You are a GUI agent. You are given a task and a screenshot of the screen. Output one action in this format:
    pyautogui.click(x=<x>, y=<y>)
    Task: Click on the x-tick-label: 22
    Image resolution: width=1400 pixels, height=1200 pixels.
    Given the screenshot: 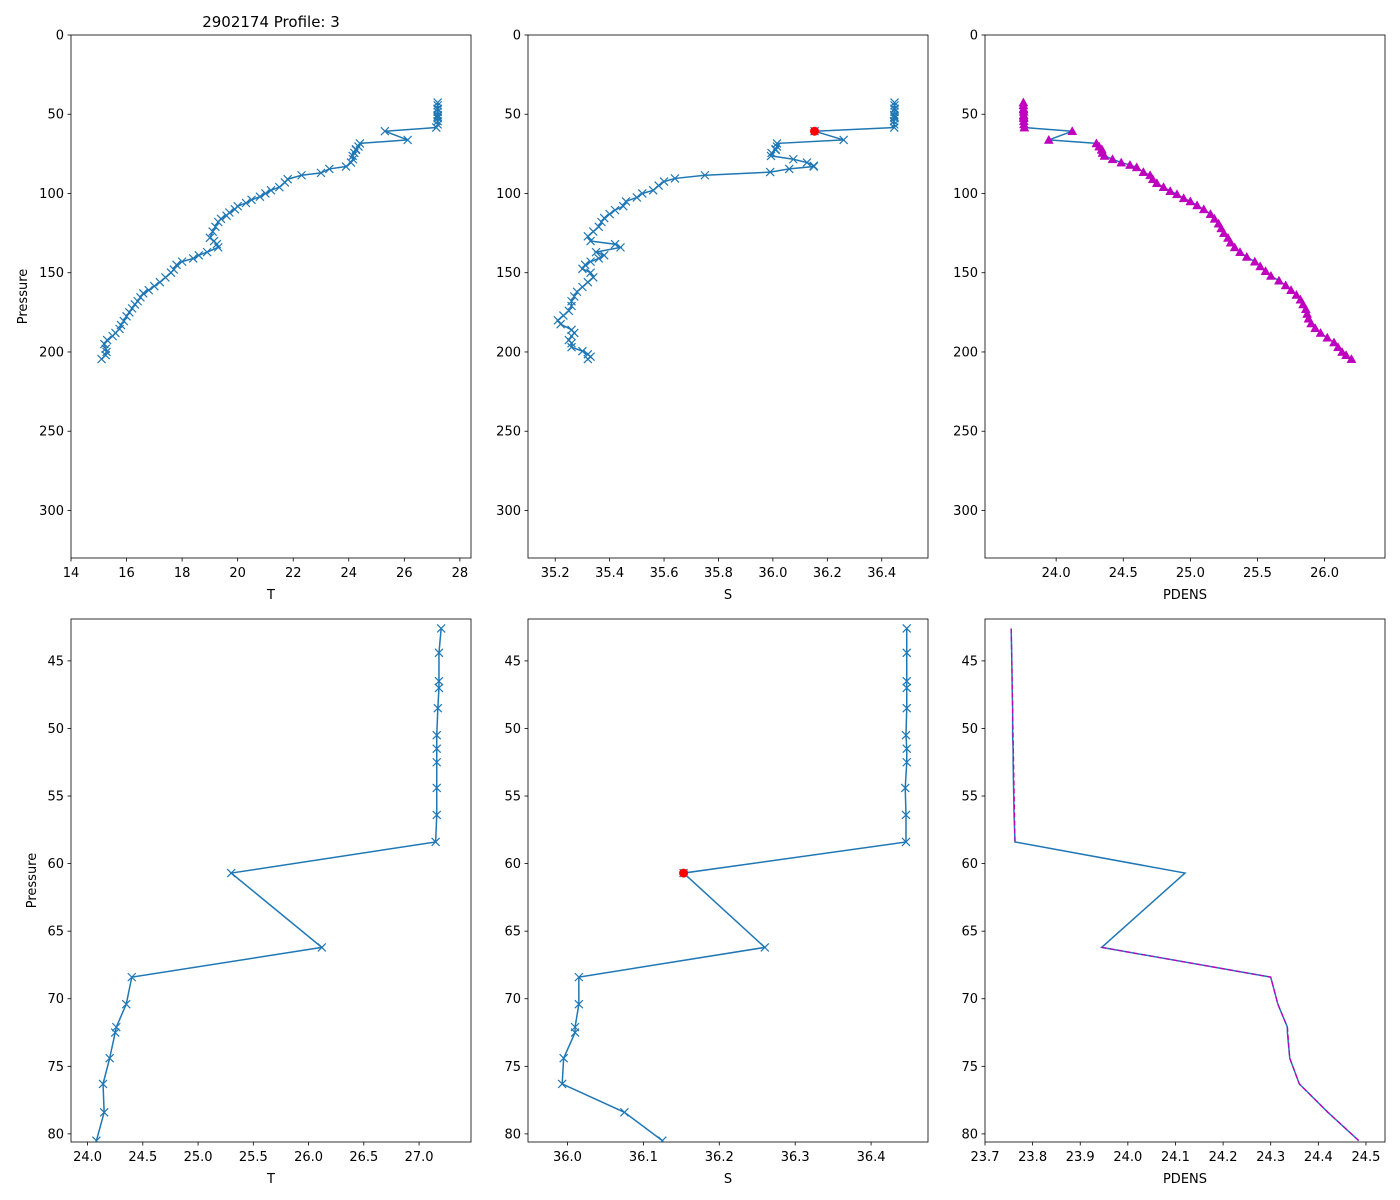 What is the action you would take?
    pyautogui.click(x=293, y=573)
    